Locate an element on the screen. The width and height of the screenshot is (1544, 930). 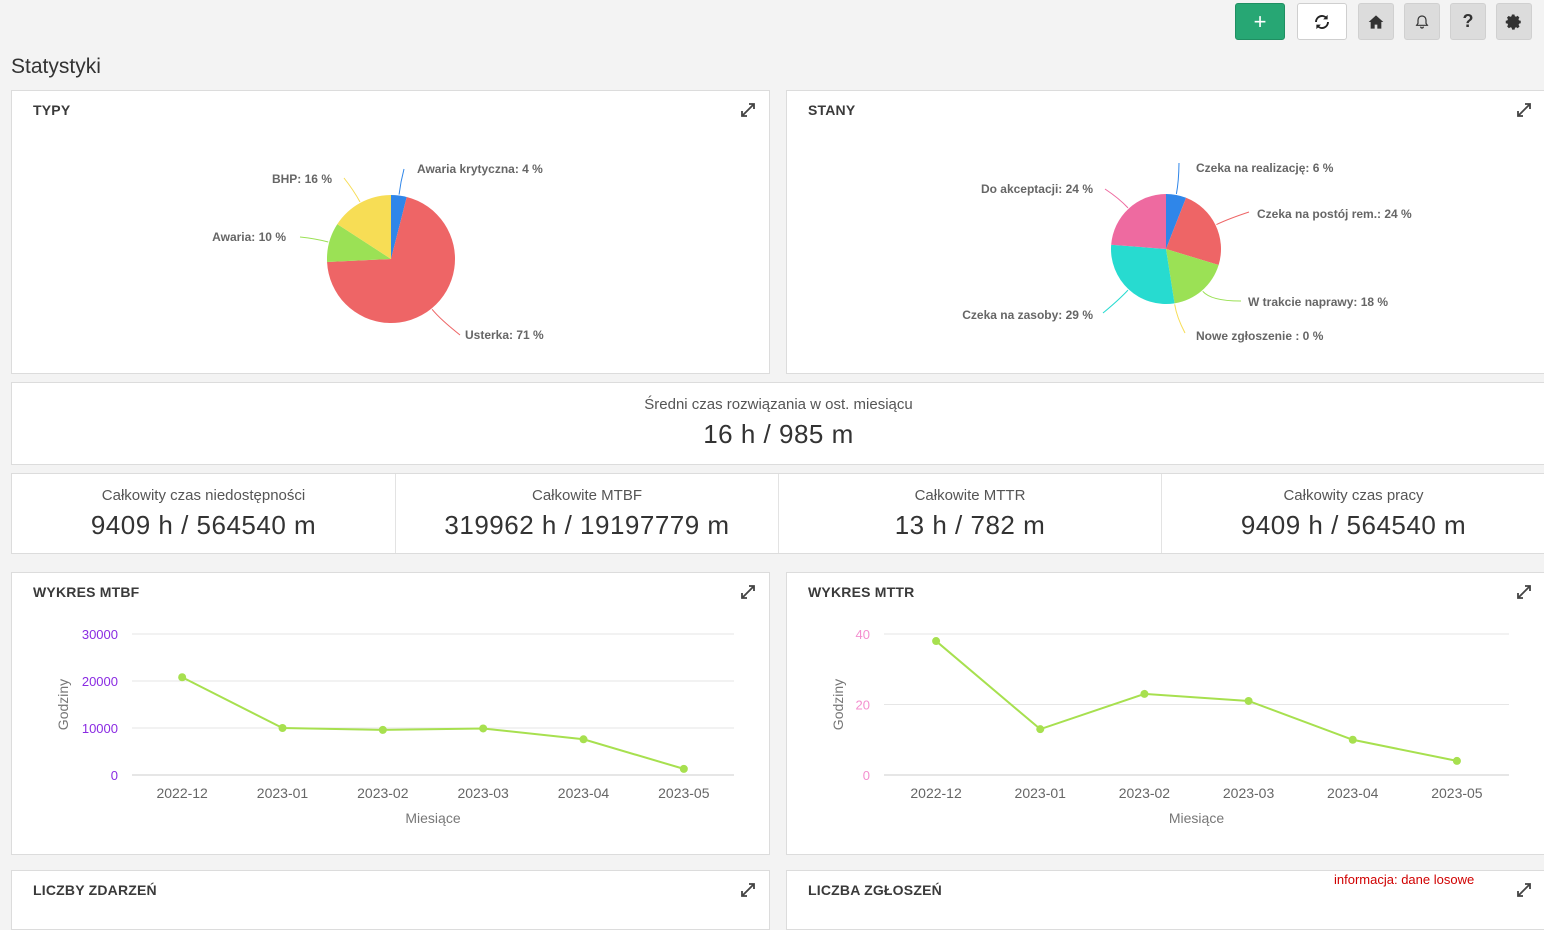
panel-title: LICZBA ZGŁOSZEŃ is located at coordinates (875, 890).